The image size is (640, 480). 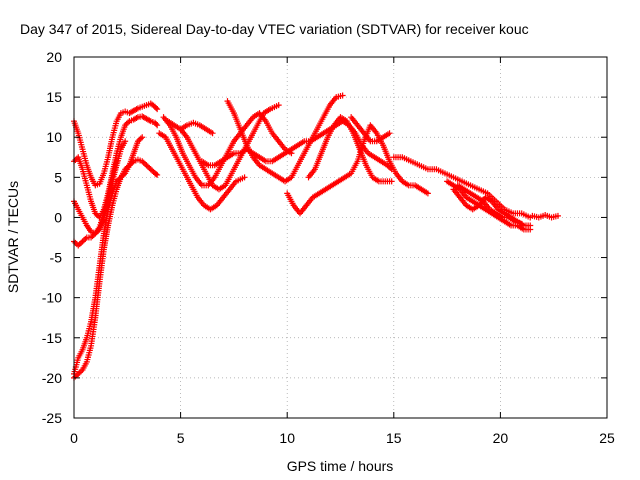 What do you see at coordinates (501, 438) in the screenshot?
I see `x-tick-label: 20` at bounding box center [501, 438].